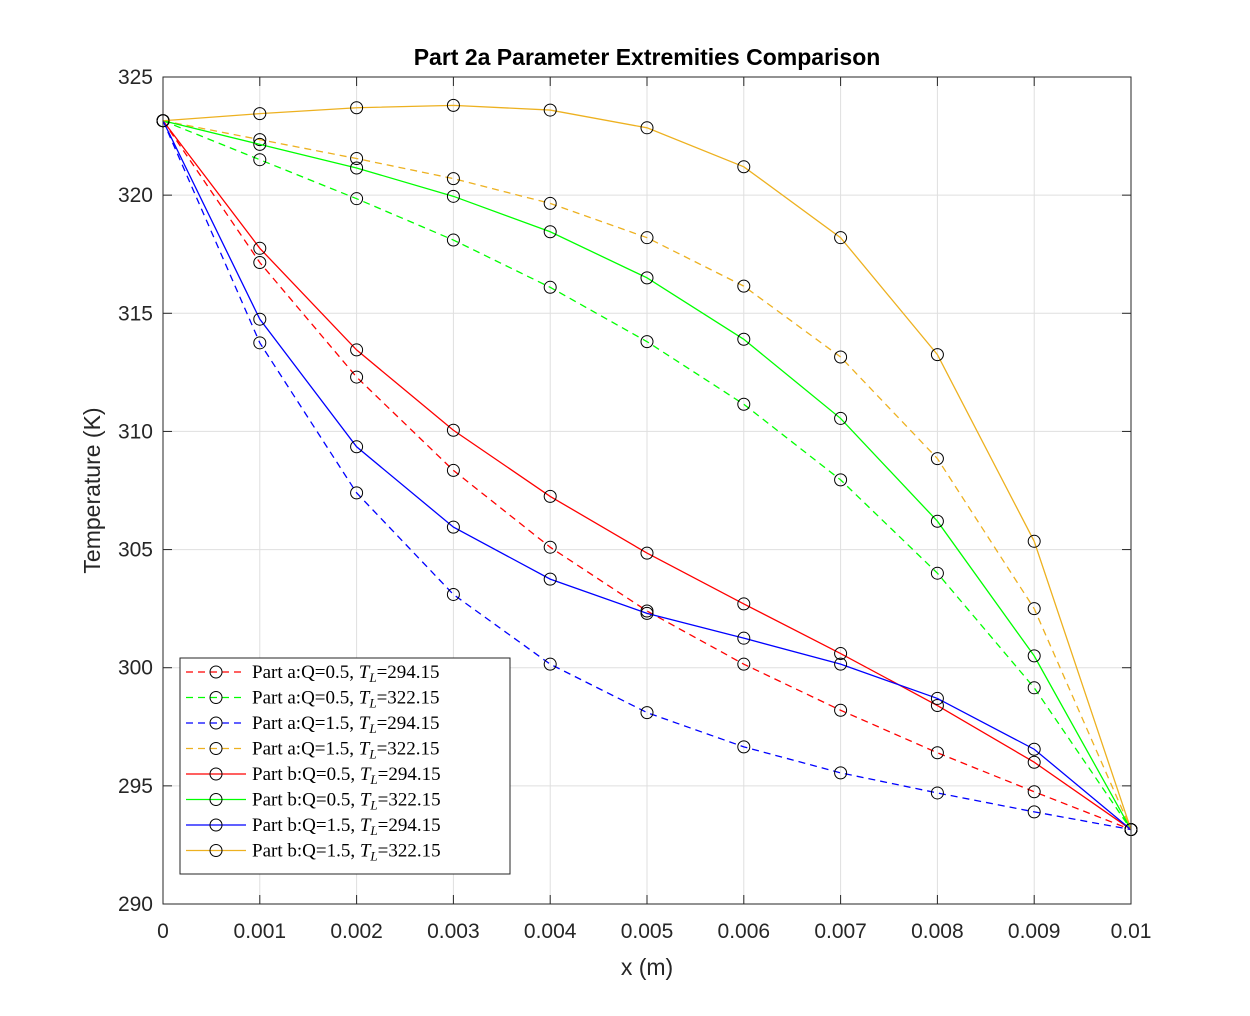 This screenshot has width=1250, height=1016. I want to click on legend-label: Part a:Q=1.5, TL=322.15, so click(346, 750).